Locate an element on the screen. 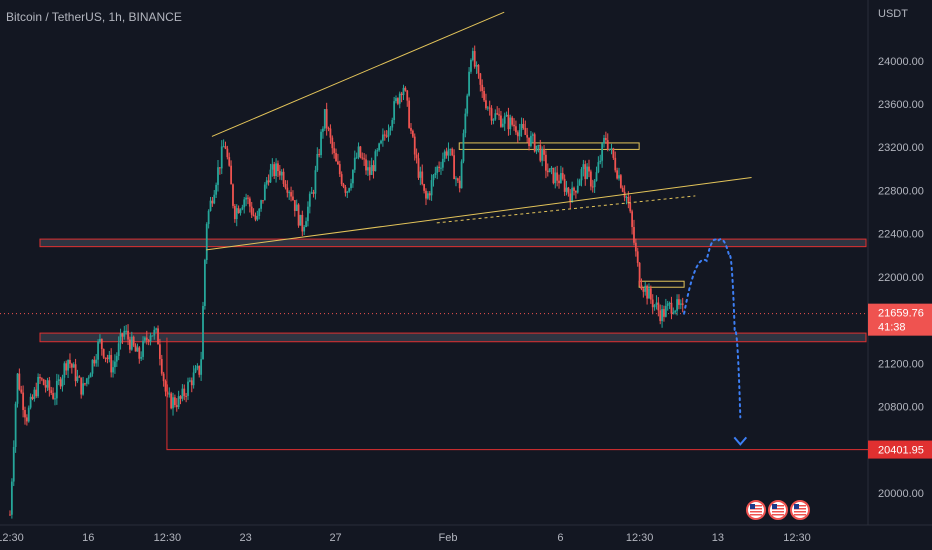 This screenshot has width=932, height=550. time-axis: 12:30 16 12:30 23 27 Feb 6 12:30 13 12:30 is located at coordinates (405, 538).